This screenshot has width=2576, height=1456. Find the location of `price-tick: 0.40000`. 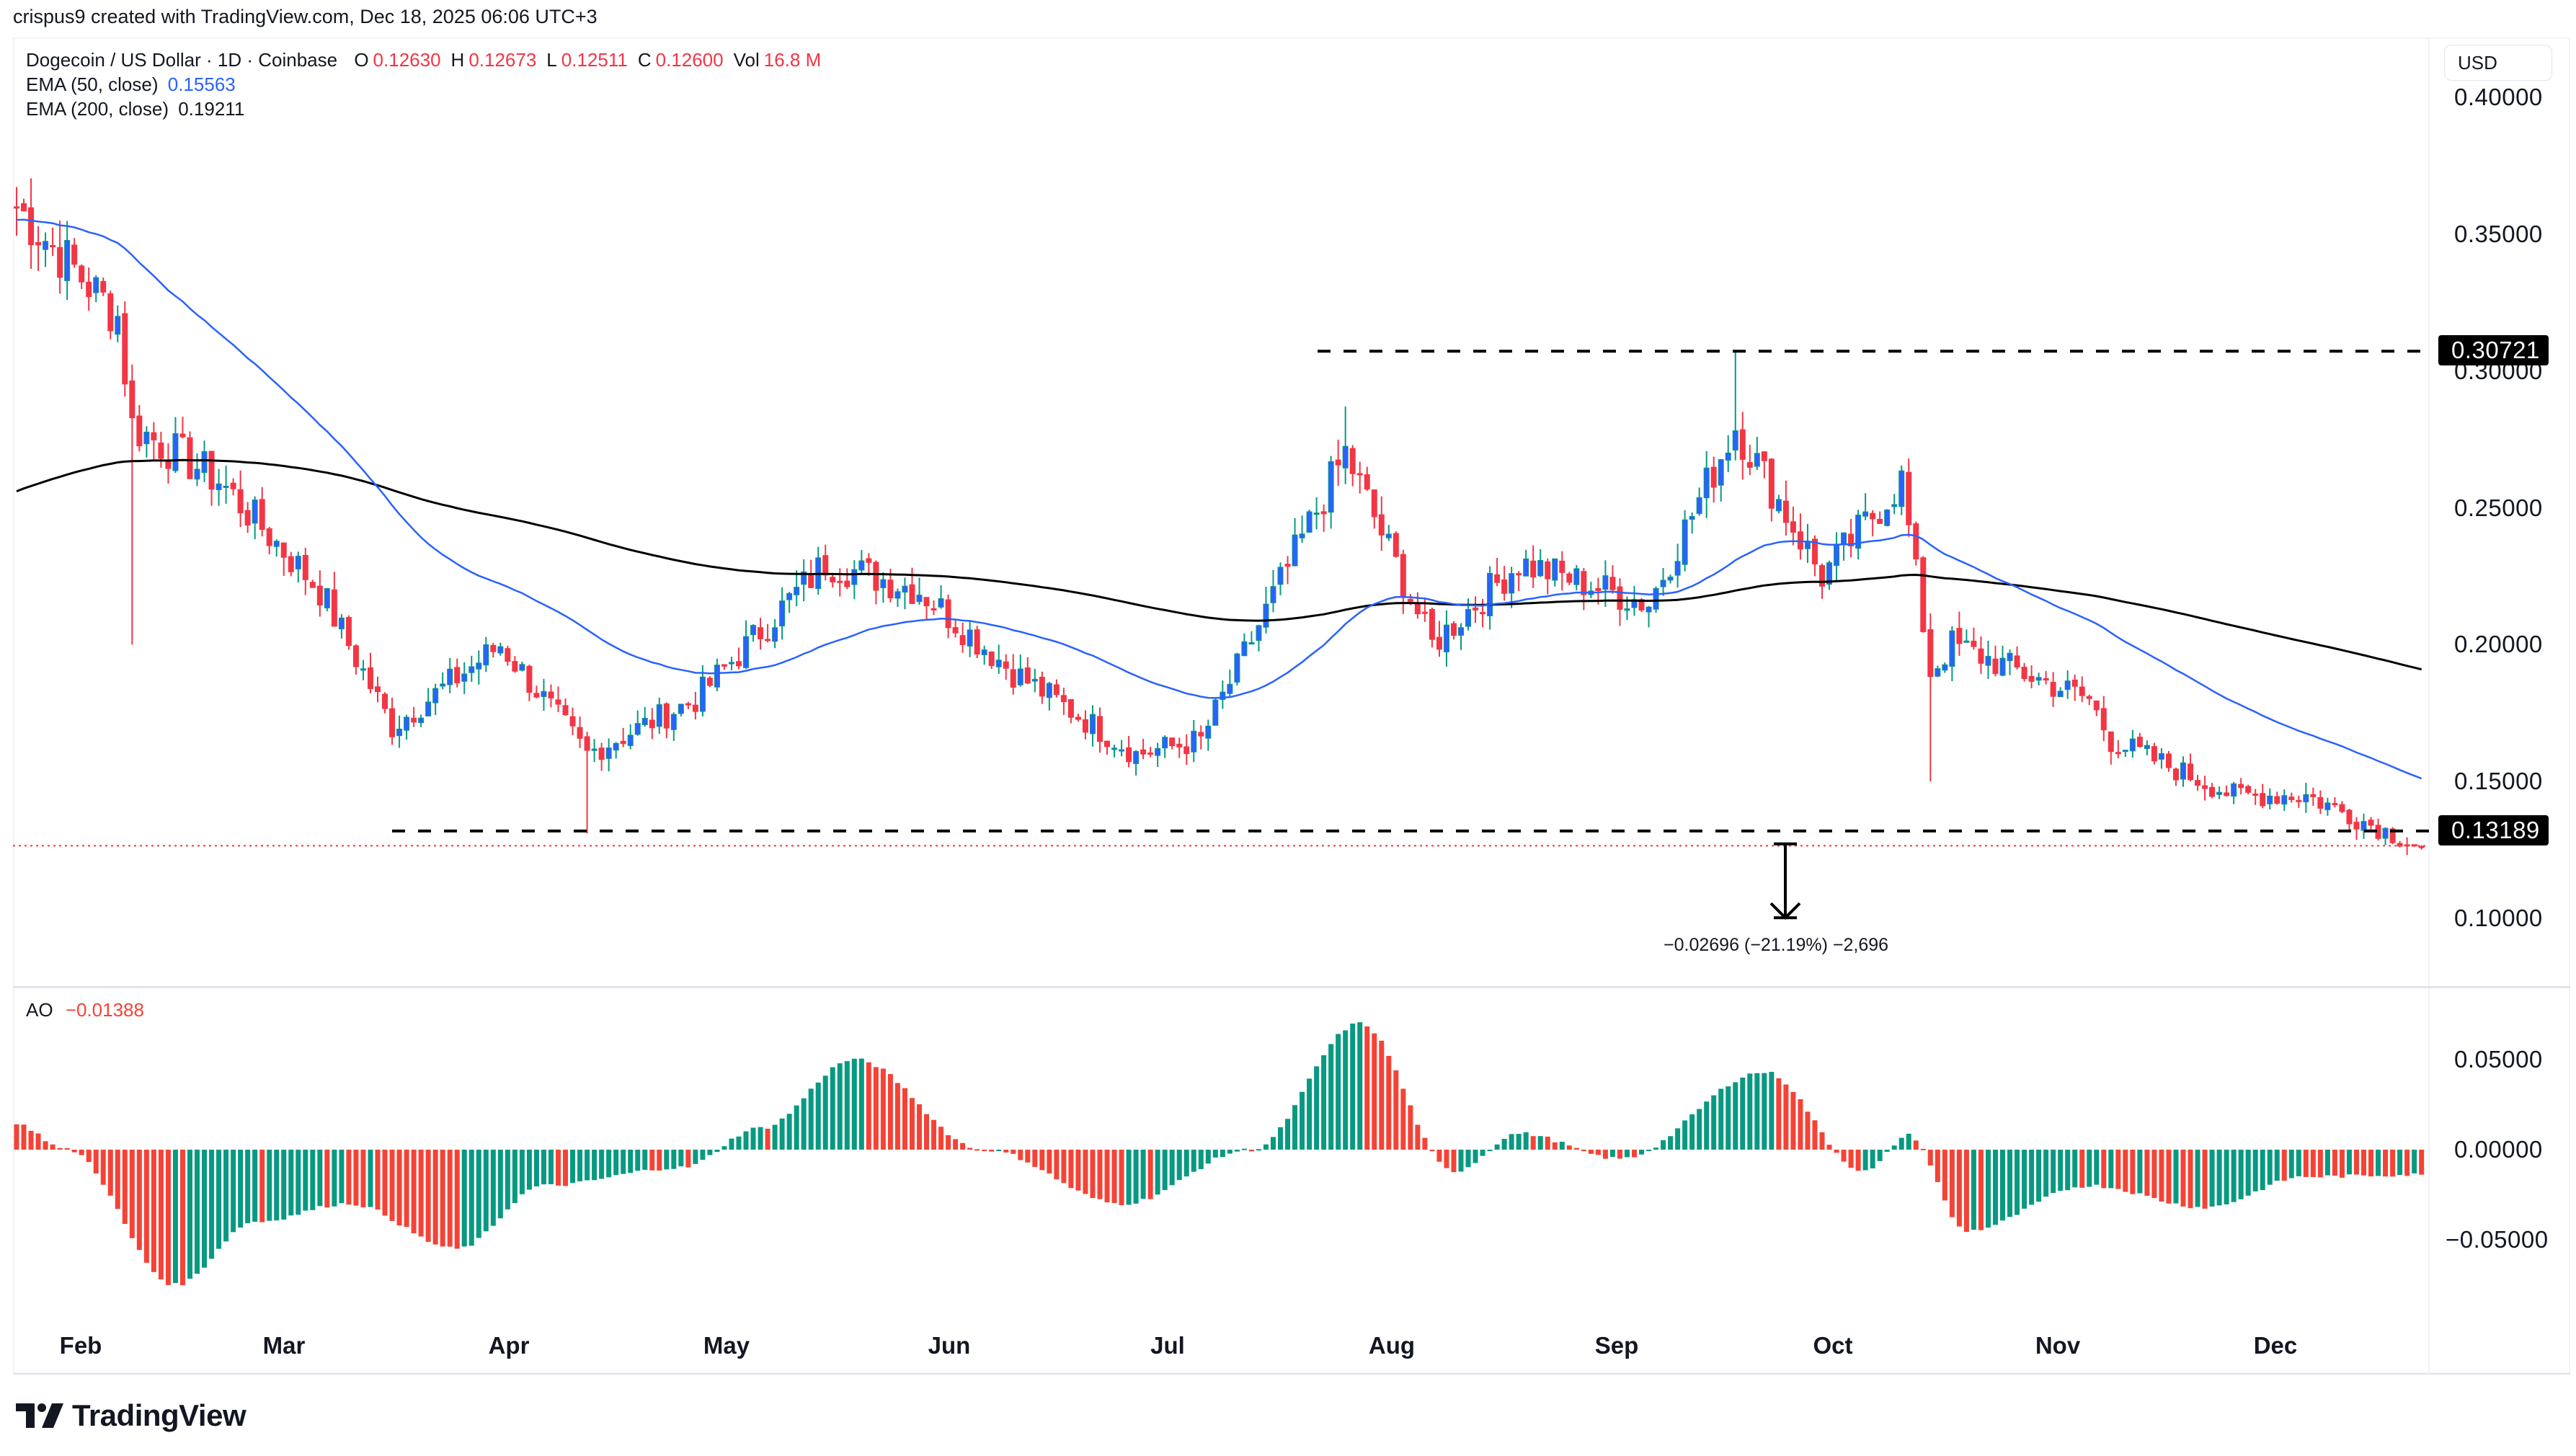

price-tick: 0.40000 is located at coordinates (2498, 97).